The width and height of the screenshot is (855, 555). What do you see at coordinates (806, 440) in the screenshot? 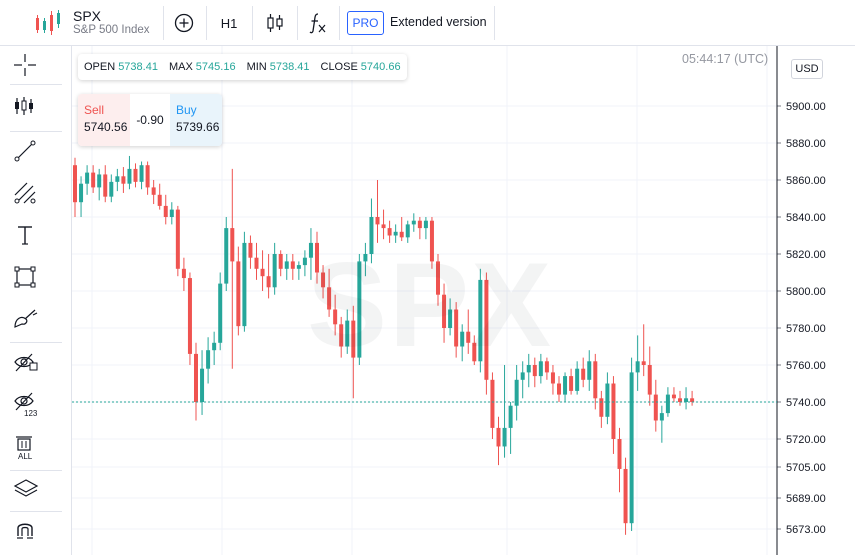
I see `price-axis-label: 5720.00` at bounding box center [806, 440].